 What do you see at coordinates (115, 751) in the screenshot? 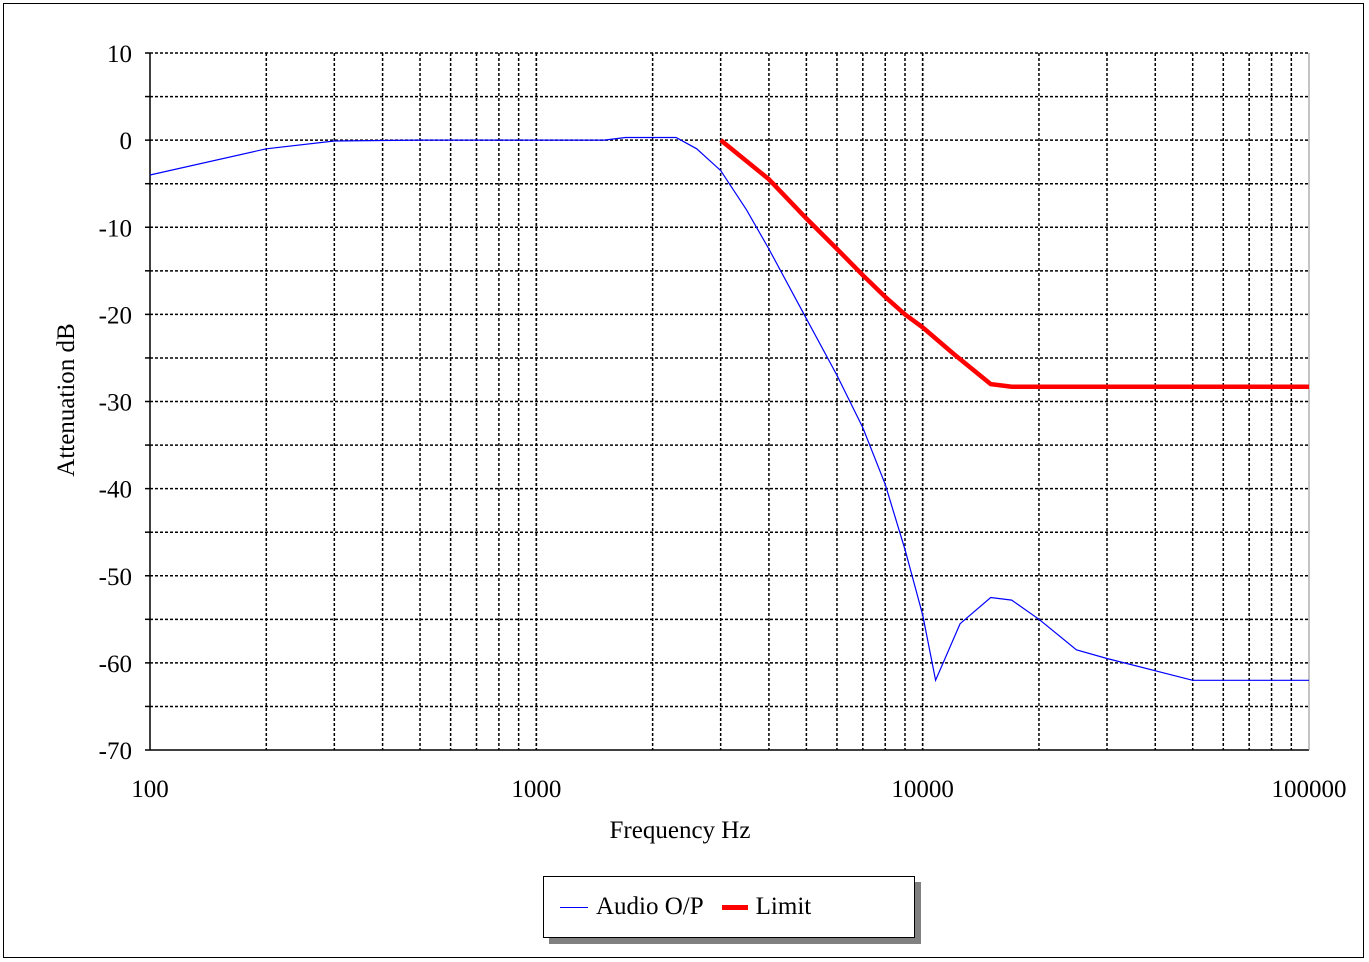
I see `y-tick-label: -70` at bounding box center [115, 751].